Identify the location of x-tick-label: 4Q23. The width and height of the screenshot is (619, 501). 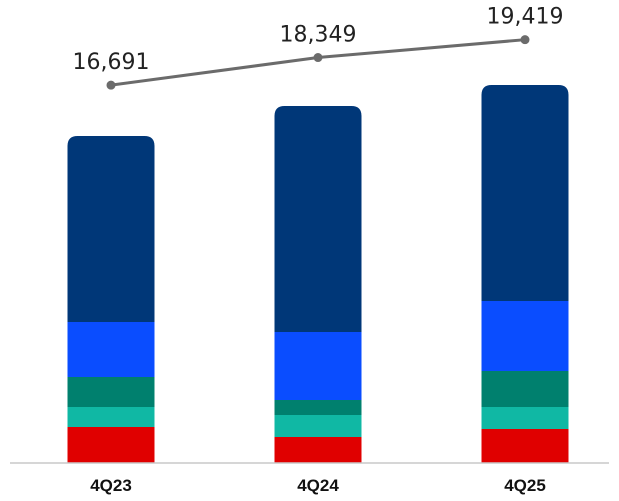
(111, 485).